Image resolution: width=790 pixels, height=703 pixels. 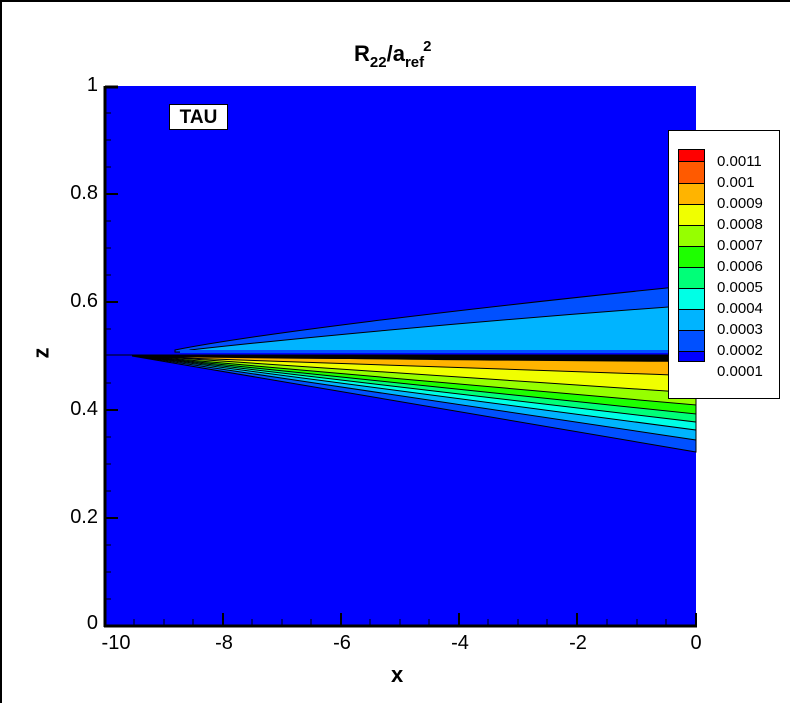 What do you see at coordinates (116, 643) in the screenshot?
I see `x-tick-label: -10` at bounding box center [116, 643].